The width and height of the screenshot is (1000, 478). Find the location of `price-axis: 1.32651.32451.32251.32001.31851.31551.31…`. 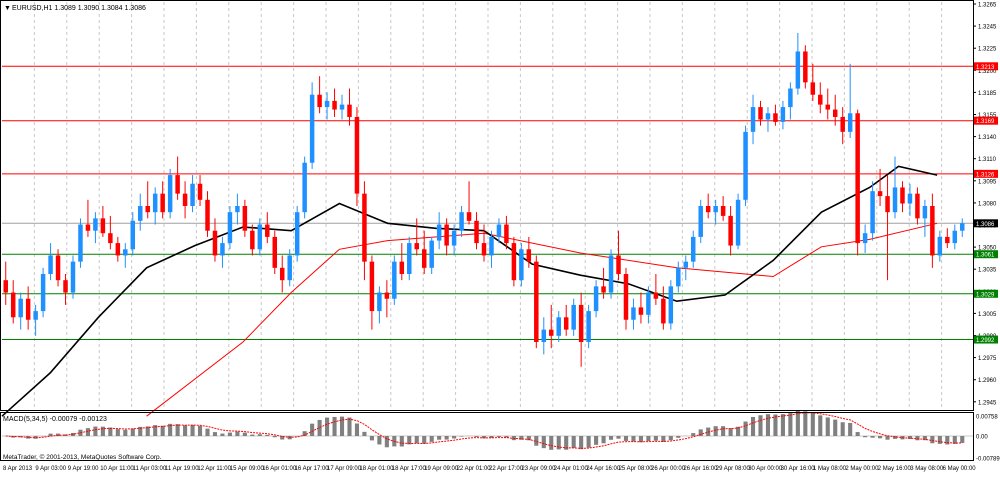

price-axis: 1.32651.32451.32251.32001.31851.31551.31… is located at coordinates (986, 233).